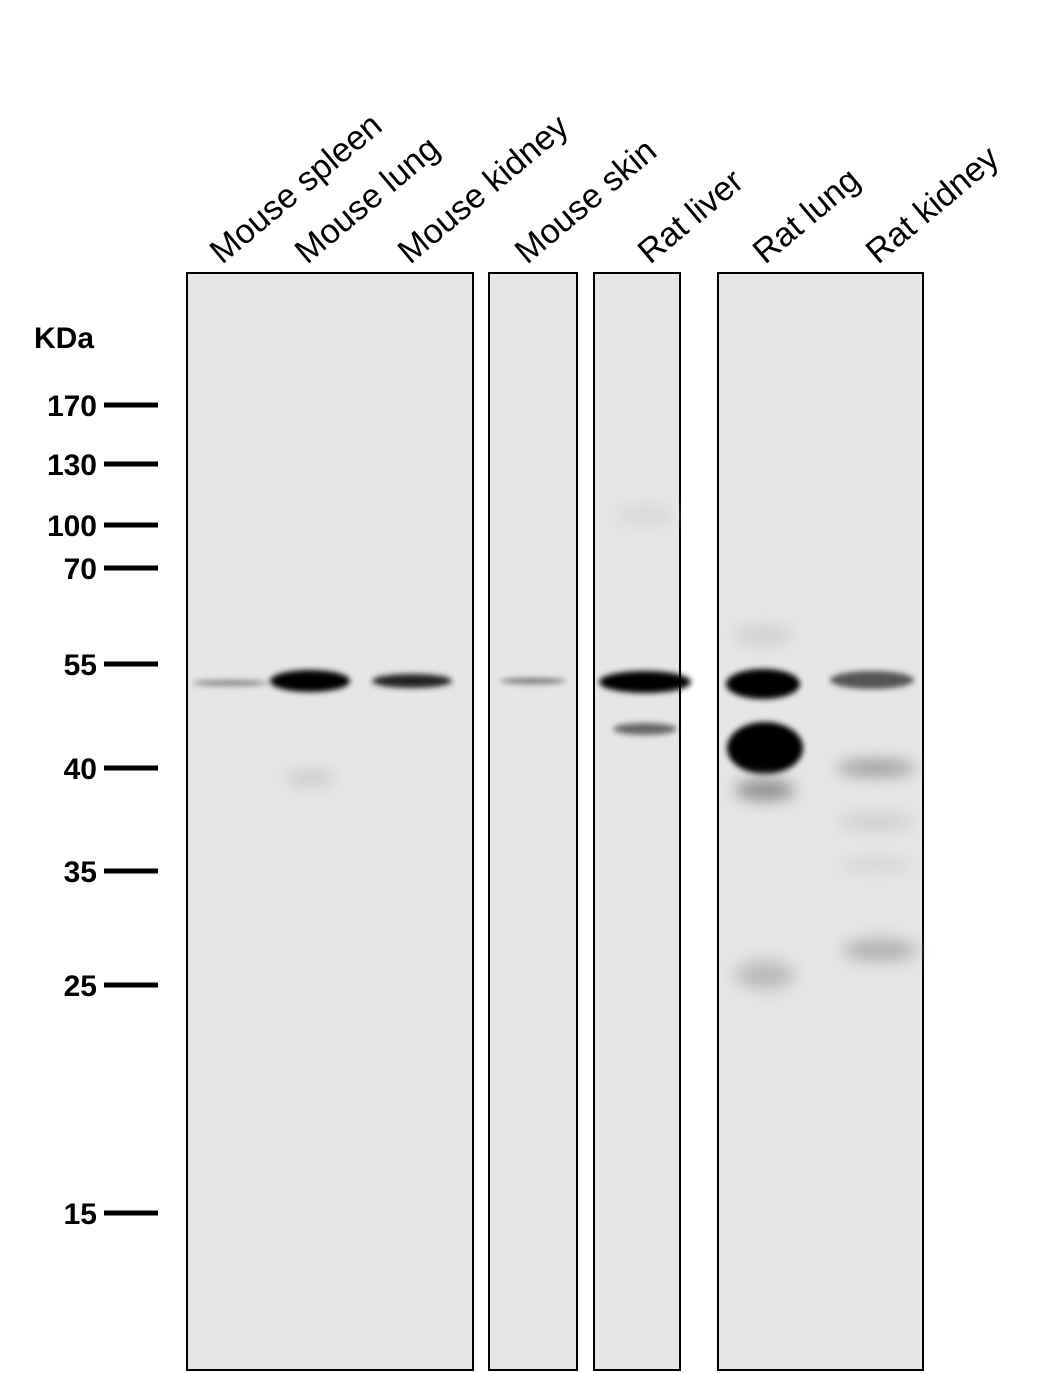 Image resolution: width=1058 pixels, height=1373 pixels. What do you see at coordinates (72, 465) in the screenshot?
I see `marker-label: 130` at bounding box center [72, 465].